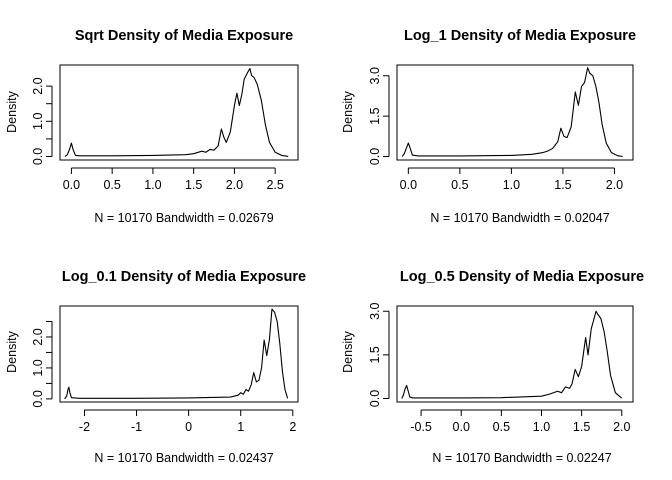 The width and height of the screenshot is (672, 480). I want to click on x-tick-label: -0.5, so click(421, 427).